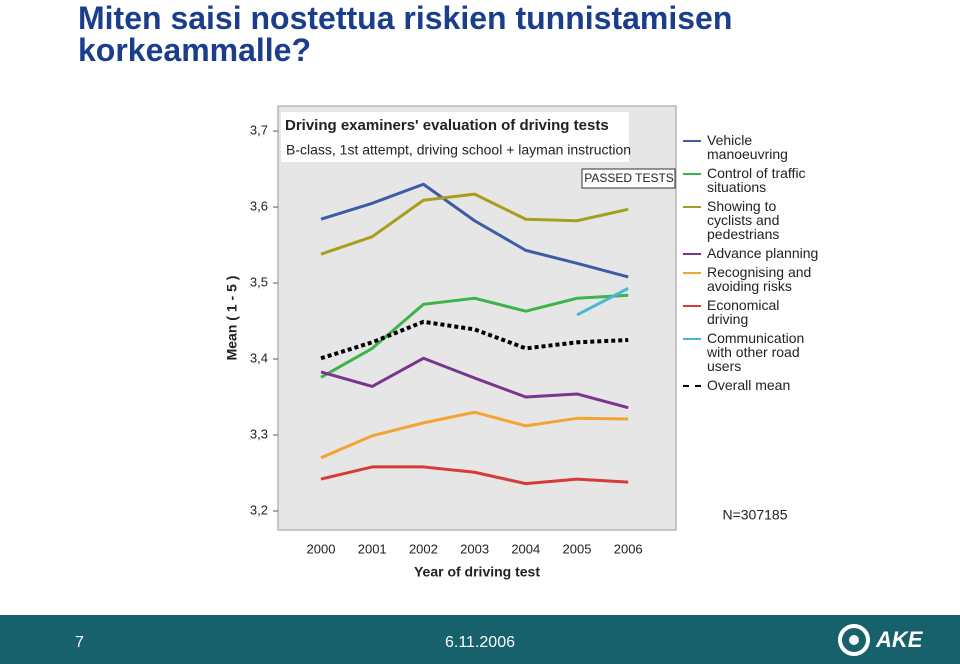  I want to click on legend-label: Vehicle manoeuvring, so click(747, 147).